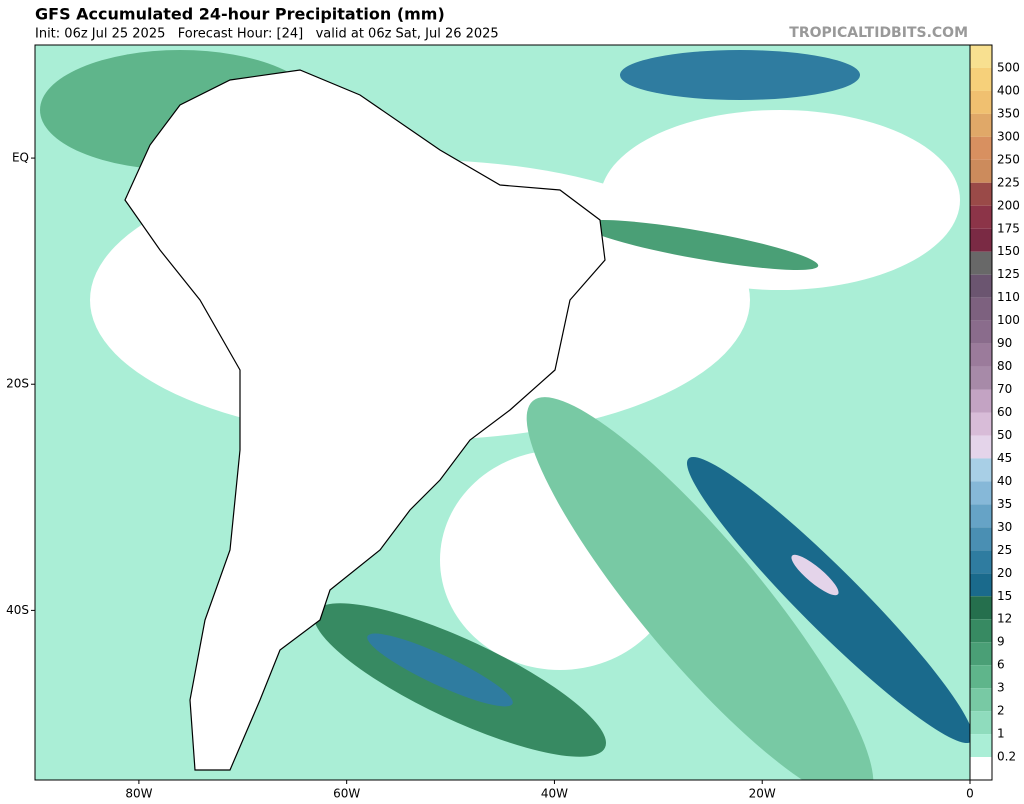 The height and width of the screenshot is (804, 1024). Describe the element at coordinates (1004, 527) in the screenshot. I see `colorbar-label: 30` at that location.